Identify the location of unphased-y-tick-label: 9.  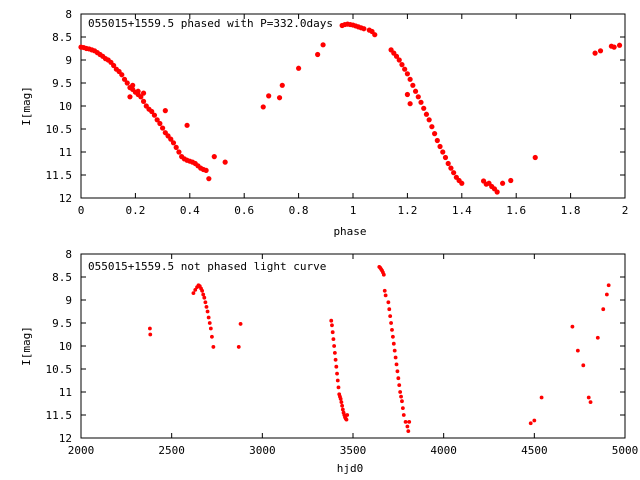
(68, 300).